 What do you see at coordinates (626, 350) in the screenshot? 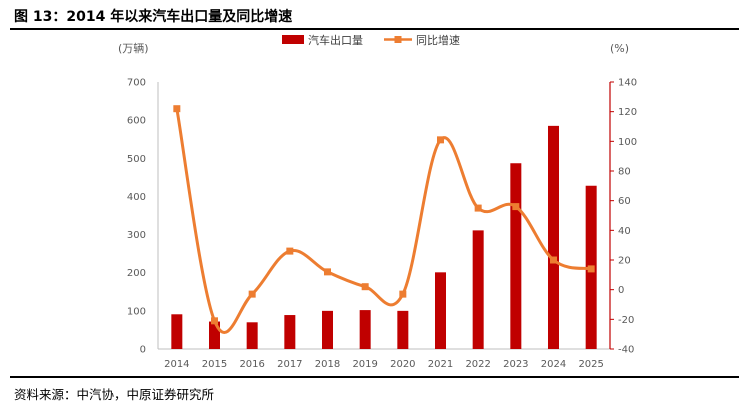
I see `right-tick-label: -40` at bounding box center [626, 350].